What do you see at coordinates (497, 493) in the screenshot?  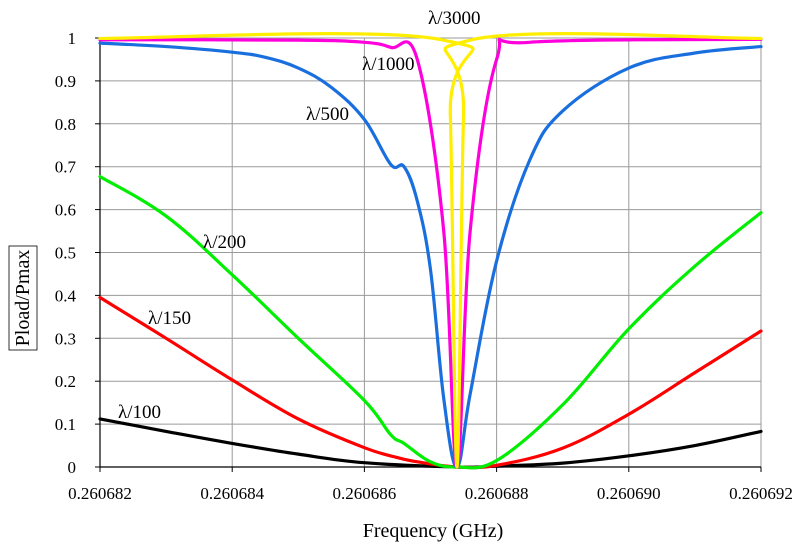 I see `x-tick-label: 0.260688` at bounding box center [497, 493].